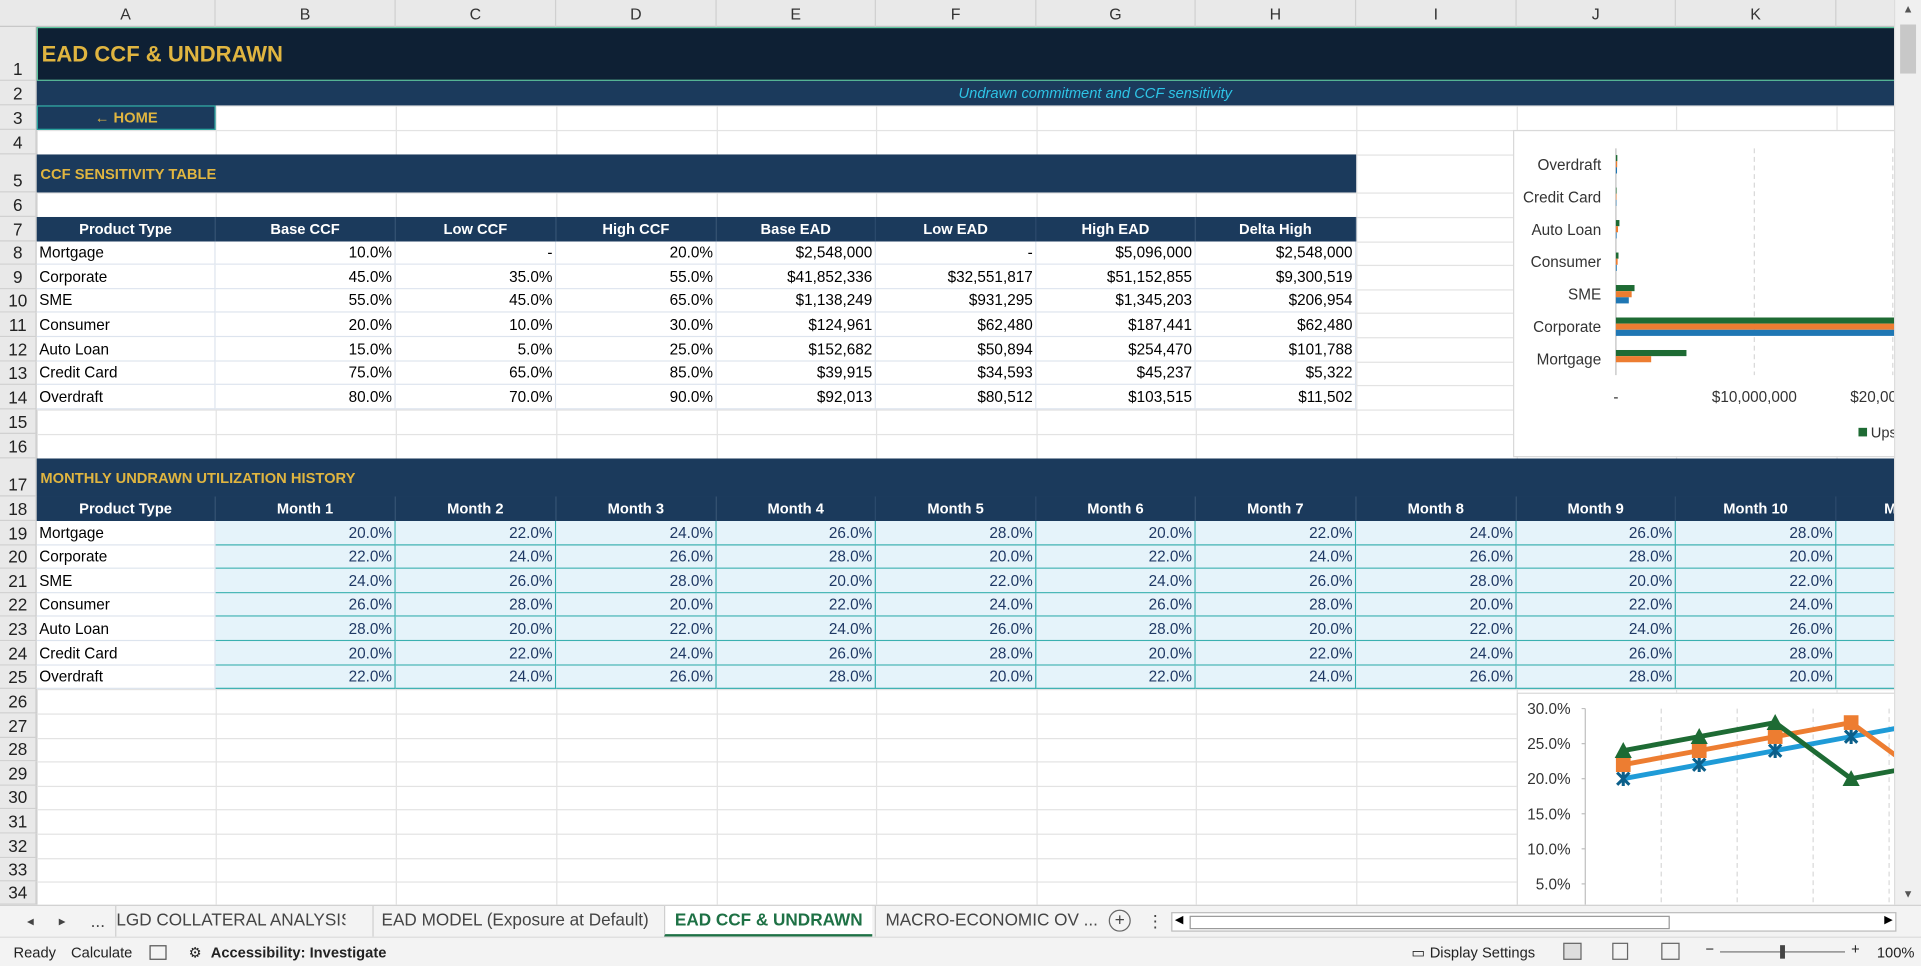 The image size is (1921, 966). I want to click on tab-next: ▸, so click(62, 922).